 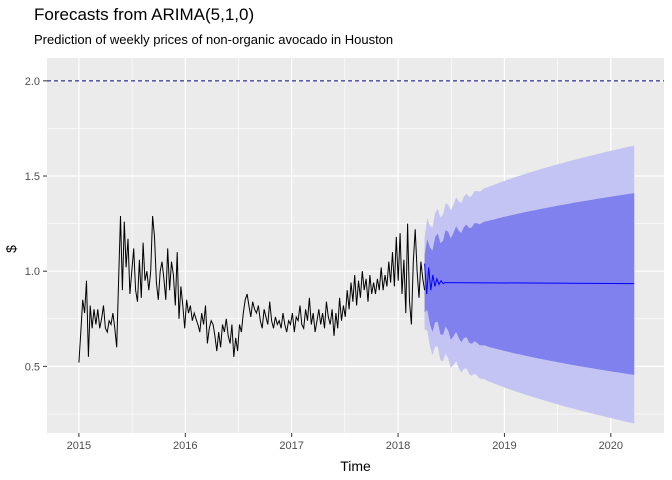 I want to click on x-tick-label: 2019, so click(x=504, y=446).